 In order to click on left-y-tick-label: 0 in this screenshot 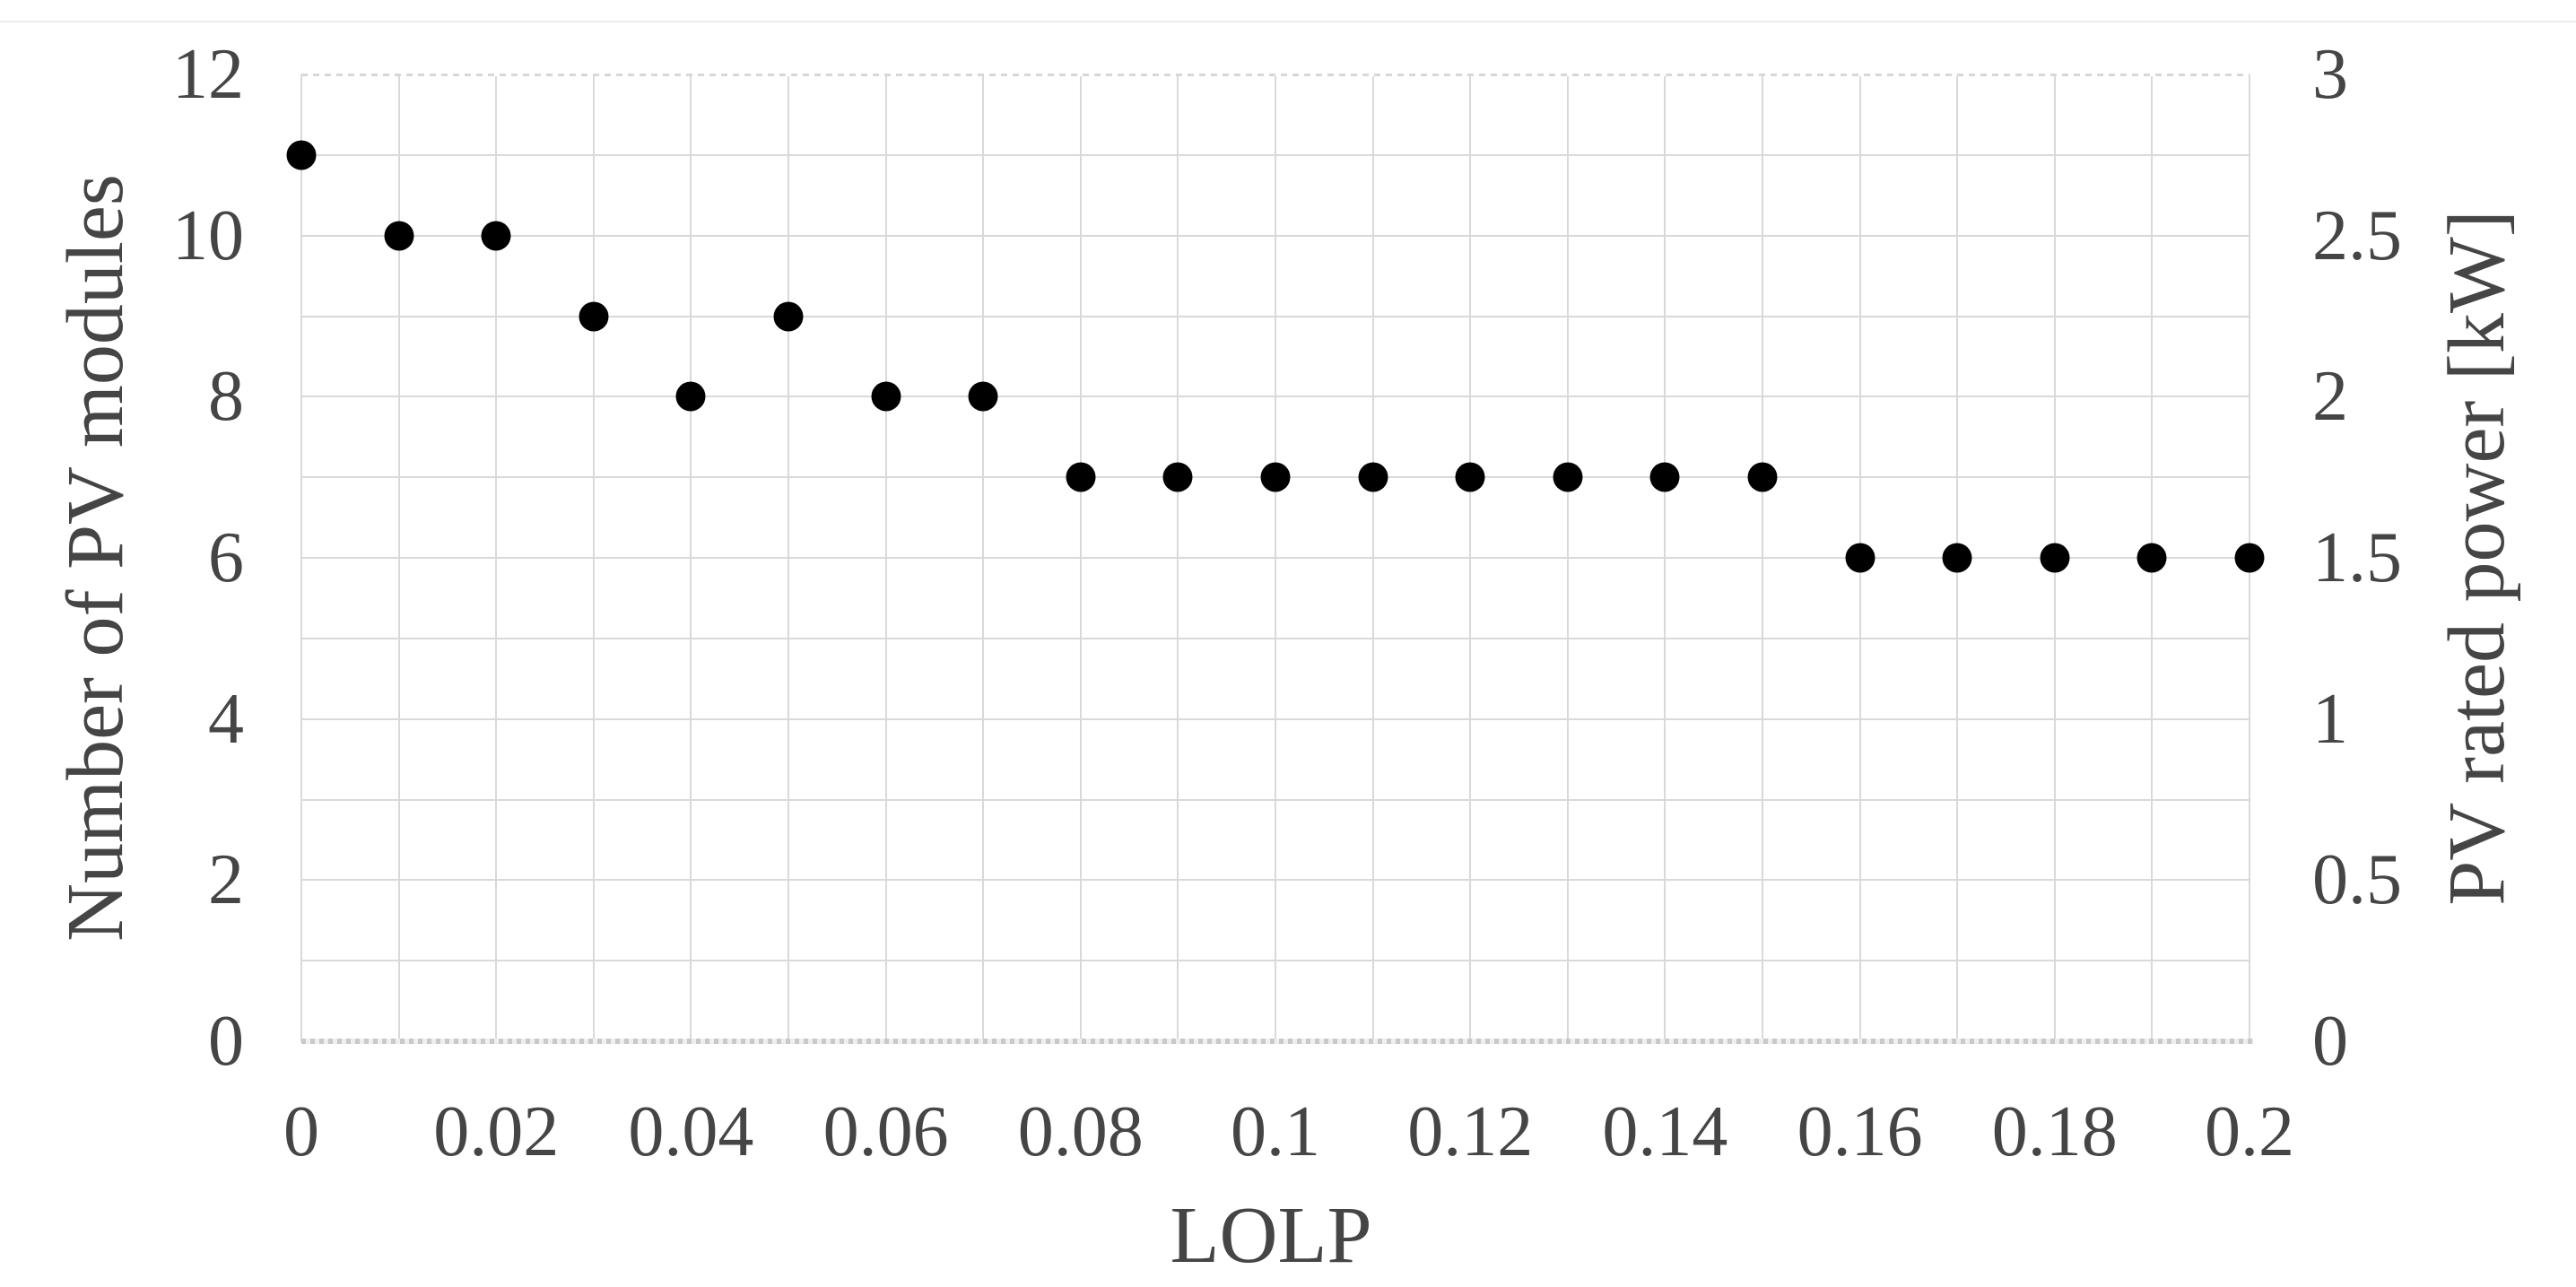, I will do `click(226, 1041)`.